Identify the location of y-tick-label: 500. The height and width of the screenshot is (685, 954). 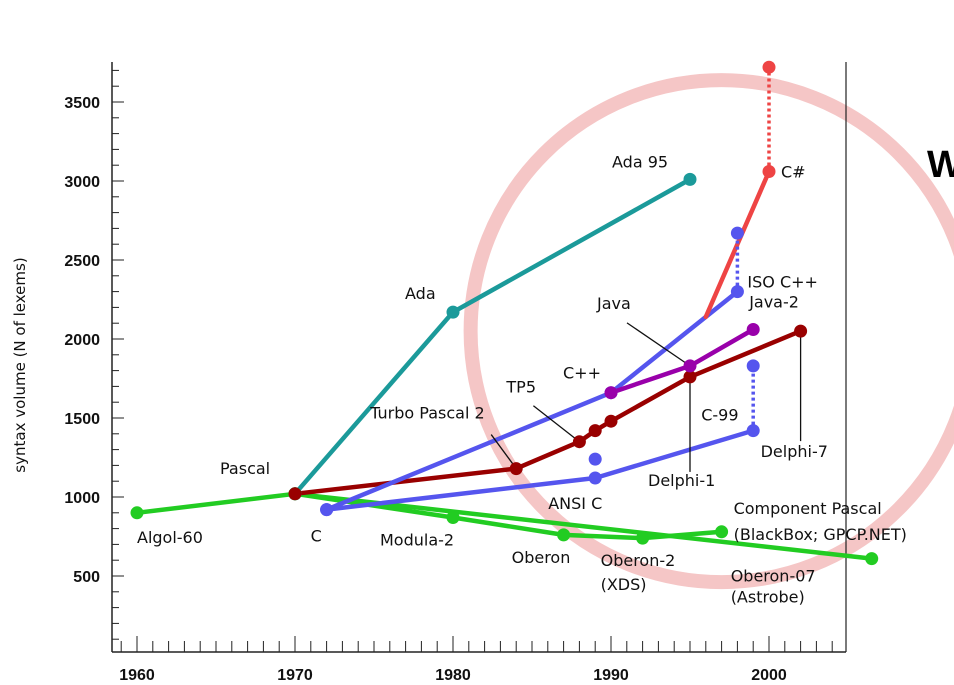
(86, 577).